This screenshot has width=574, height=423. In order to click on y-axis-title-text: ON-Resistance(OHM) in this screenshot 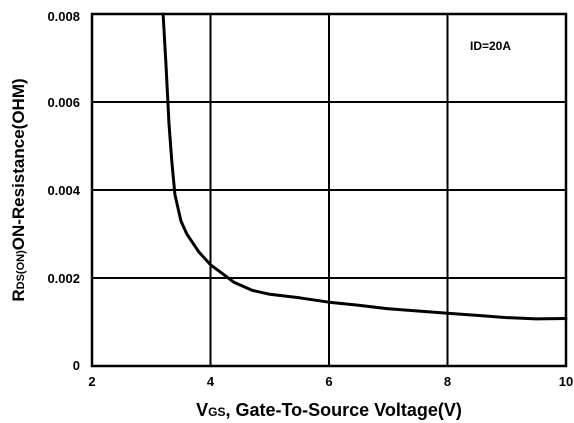, I will do `click(18, 164)`.